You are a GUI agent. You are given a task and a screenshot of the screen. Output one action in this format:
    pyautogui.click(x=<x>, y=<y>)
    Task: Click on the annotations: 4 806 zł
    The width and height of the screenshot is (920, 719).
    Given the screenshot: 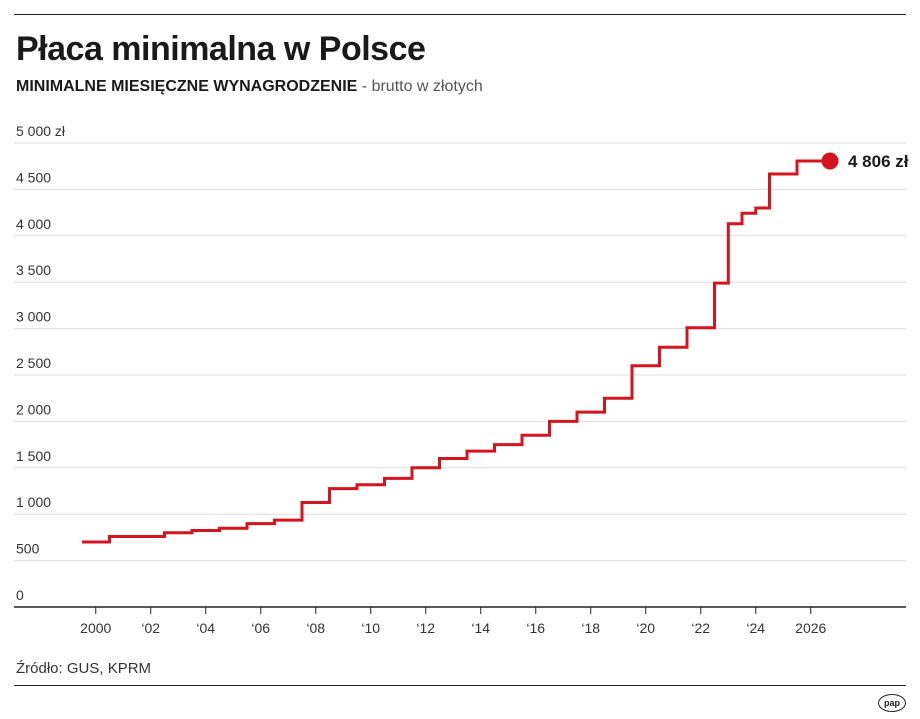 What is the action you would take?
    pyautogui.click(x=865, y=161)
    